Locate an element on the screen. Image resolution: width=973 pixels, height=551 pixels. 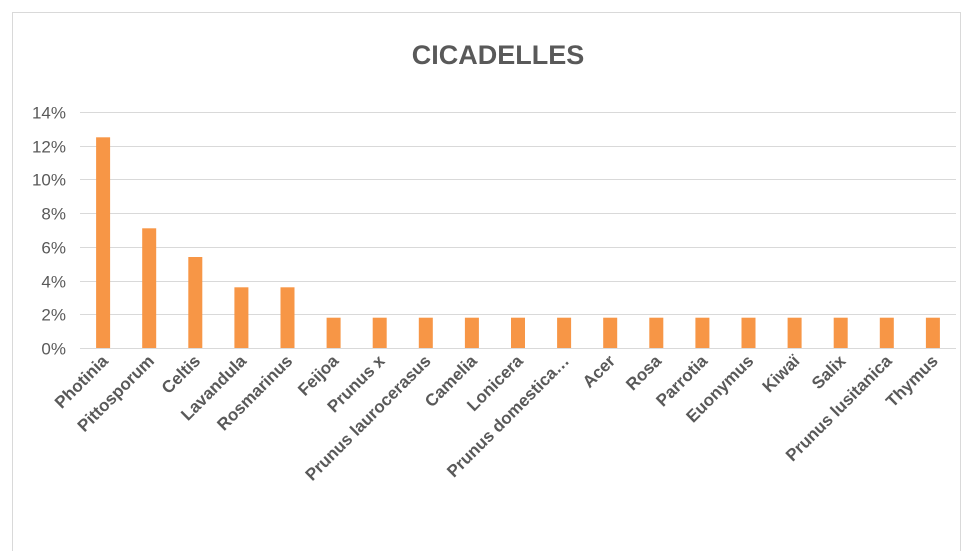
bar-prunus-x is located at coordinates (379, 332).